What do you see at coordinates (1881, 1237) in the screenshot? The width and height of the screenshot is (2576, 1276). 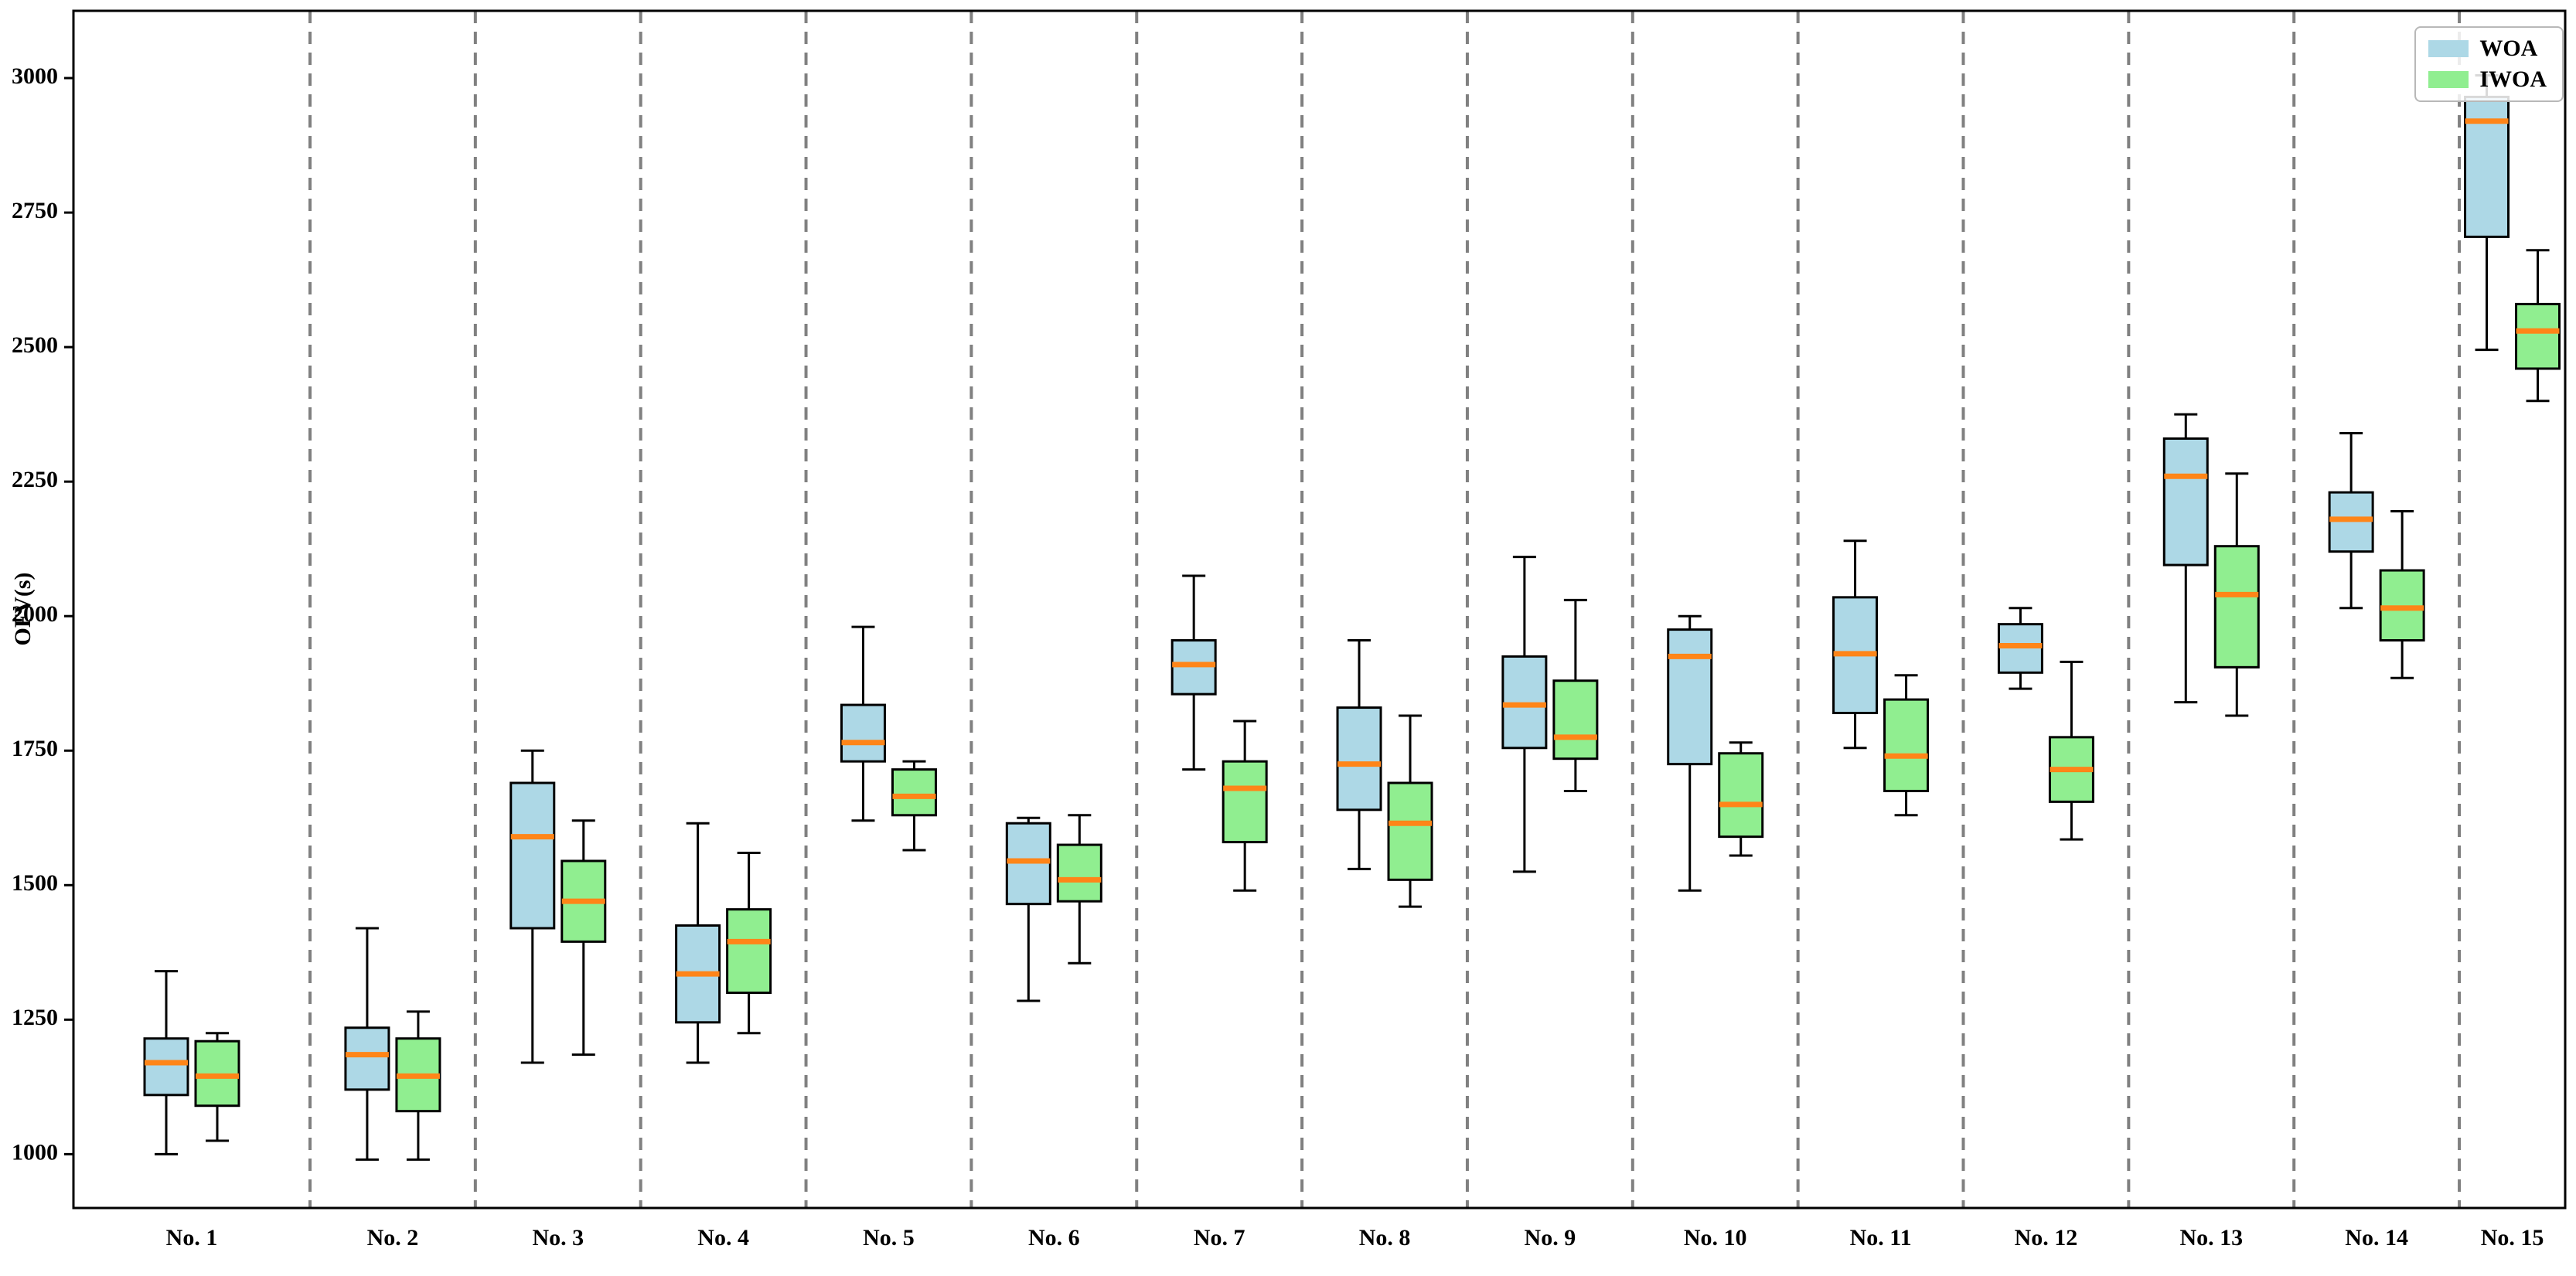 I see `x-category-label: No. 11` at bounding box center [1881, 1237].